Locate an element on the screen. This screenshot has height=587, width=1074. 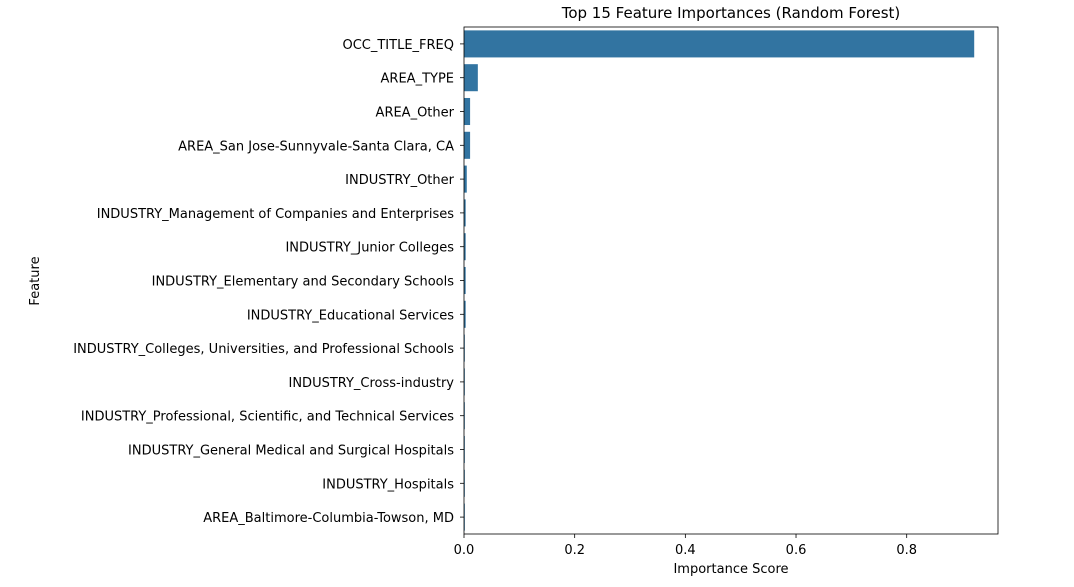
x-axis-ticks: 0.0 0.2 0.4 0.6 0.8 is located at coordinates (685, 546).